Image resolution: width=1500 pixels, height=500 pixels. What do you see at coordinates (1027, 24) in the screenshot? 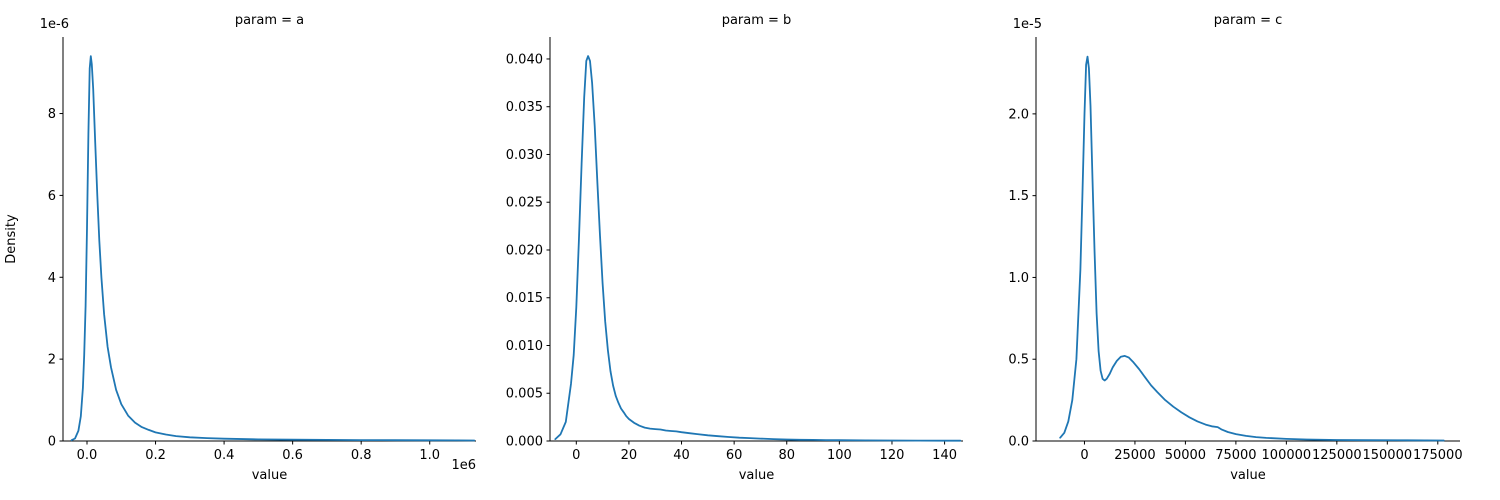
I see `y-offset-text: 1e-5` at bounding box center [1027, 24].